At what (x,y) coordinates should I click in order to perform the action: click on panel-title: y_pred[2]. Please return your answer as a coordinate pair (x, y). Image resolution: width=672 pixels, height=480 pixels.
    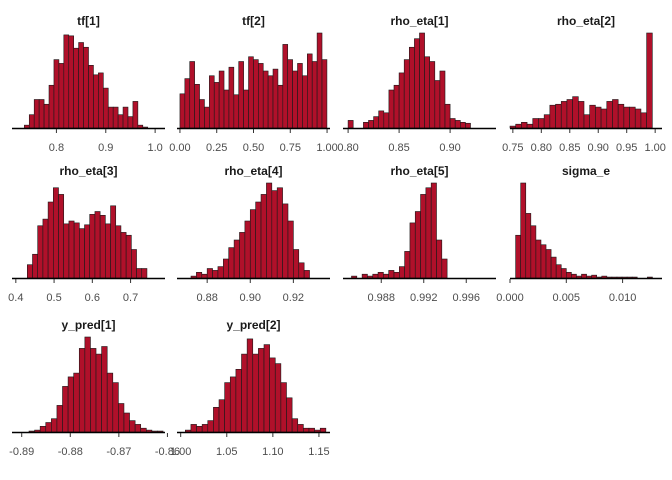
    Looking at the image, I should click on (253, 325).